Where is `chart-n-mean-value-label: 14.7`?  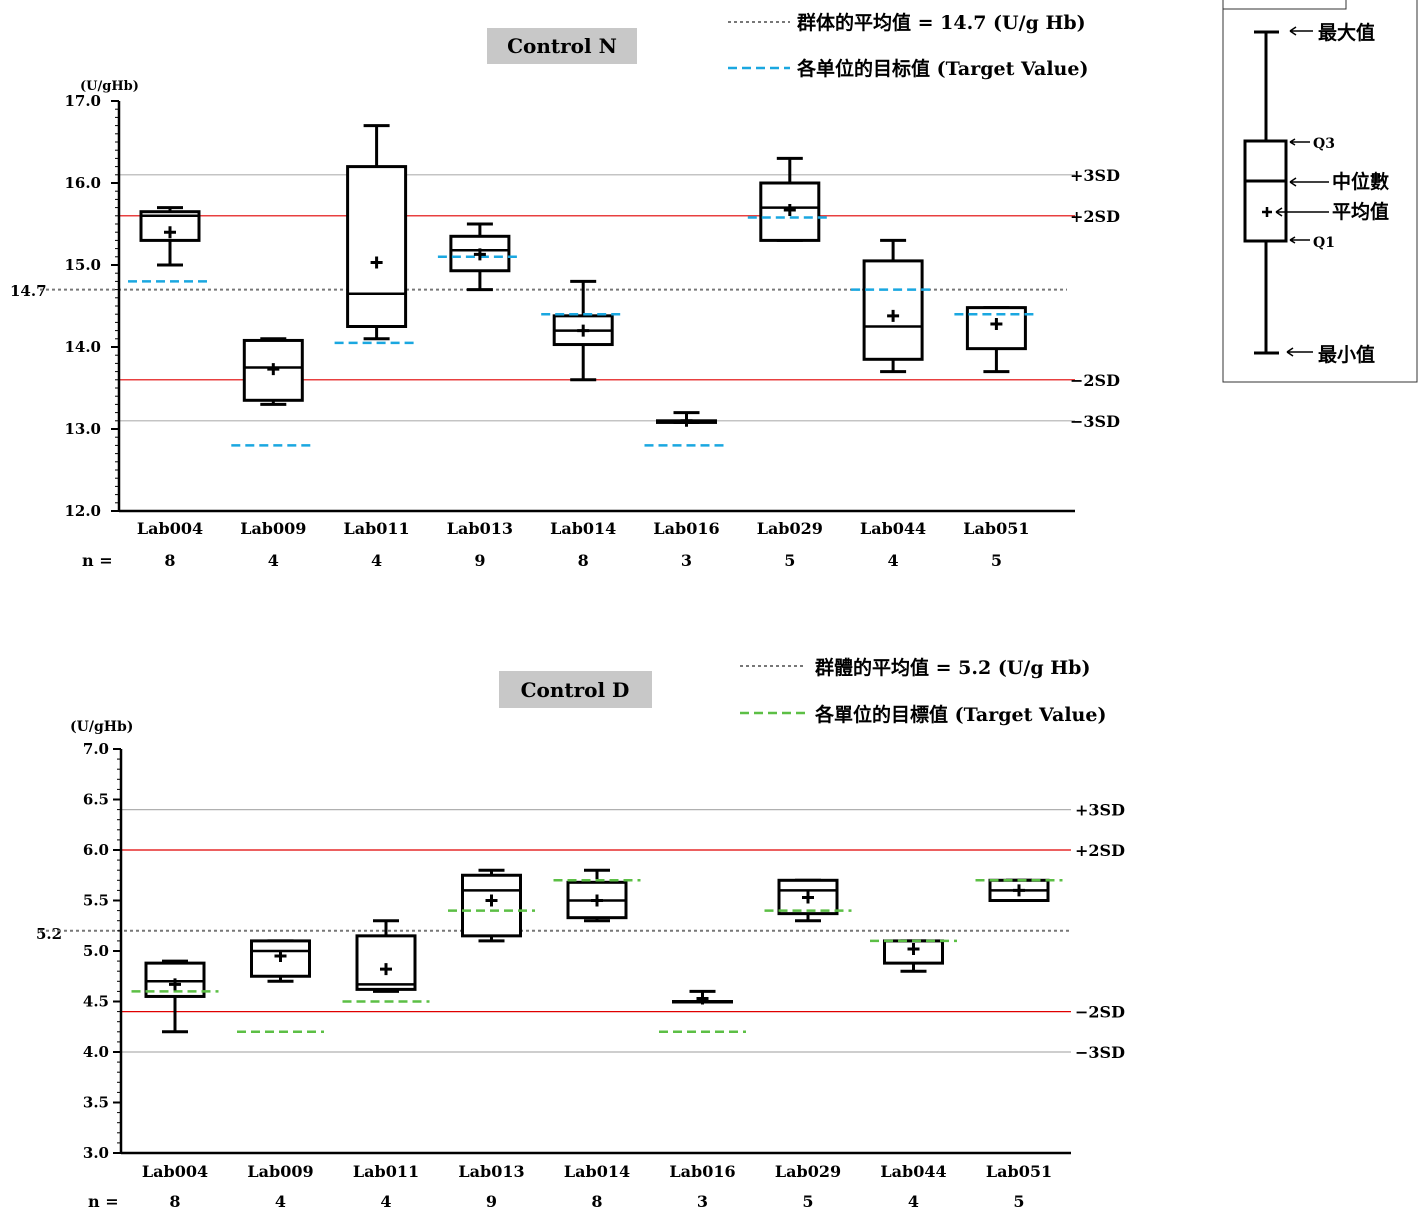
chart-n-mean-value-label: 14.7 is located at coordinates (28, 291).